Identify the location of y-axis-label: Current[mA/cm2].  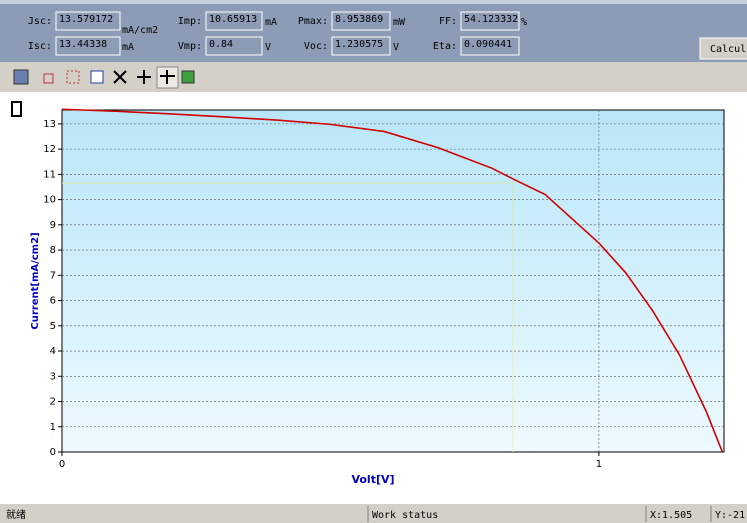
(35, 280).